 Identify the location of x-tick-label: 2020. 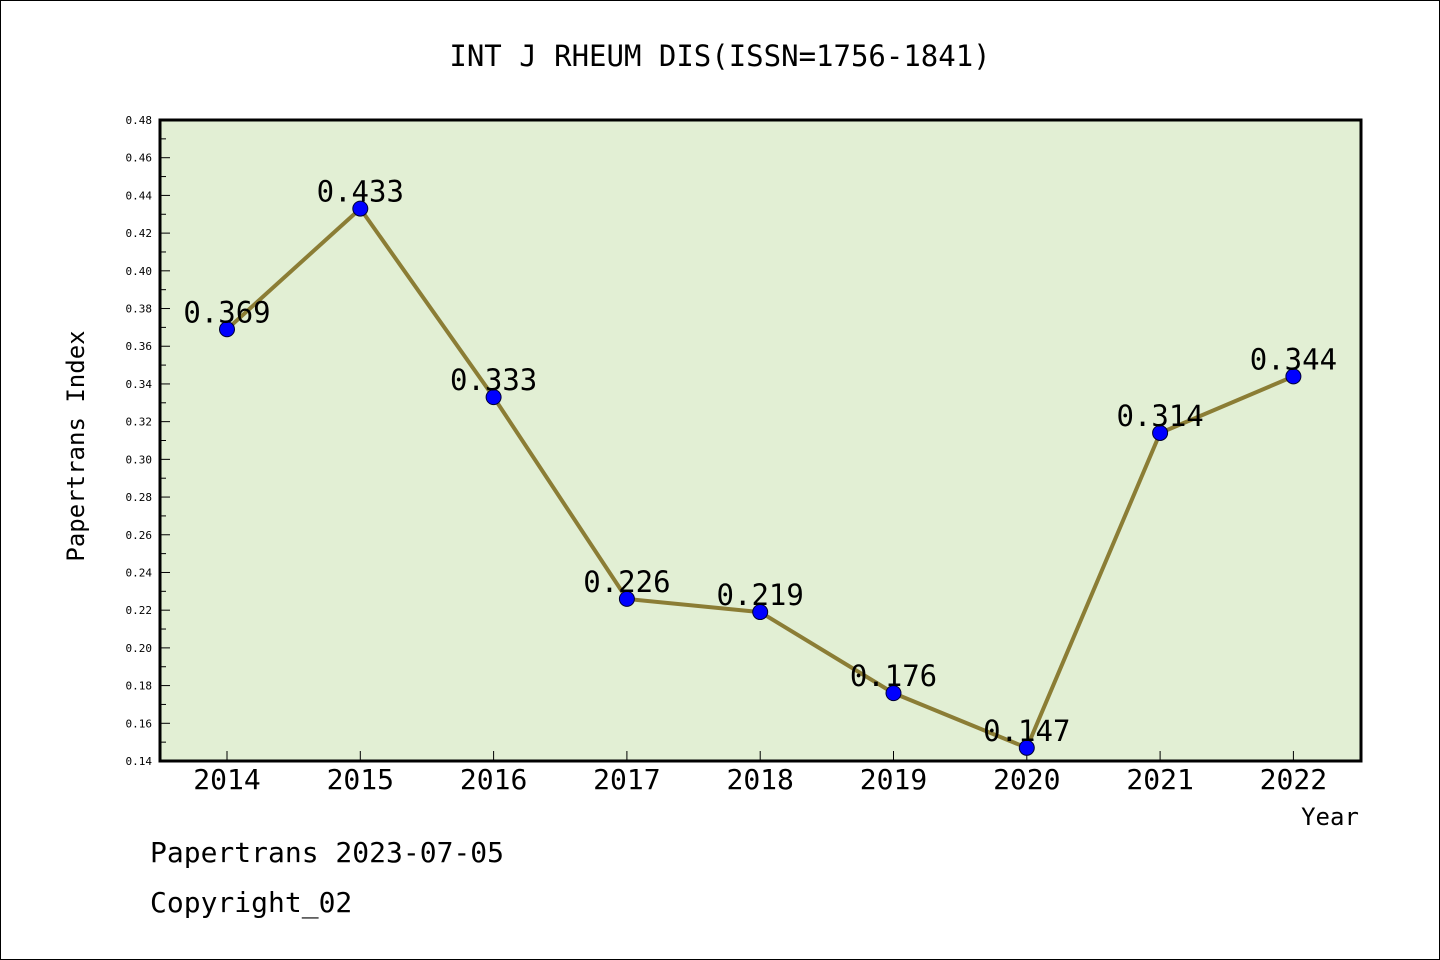
(1026, 779).